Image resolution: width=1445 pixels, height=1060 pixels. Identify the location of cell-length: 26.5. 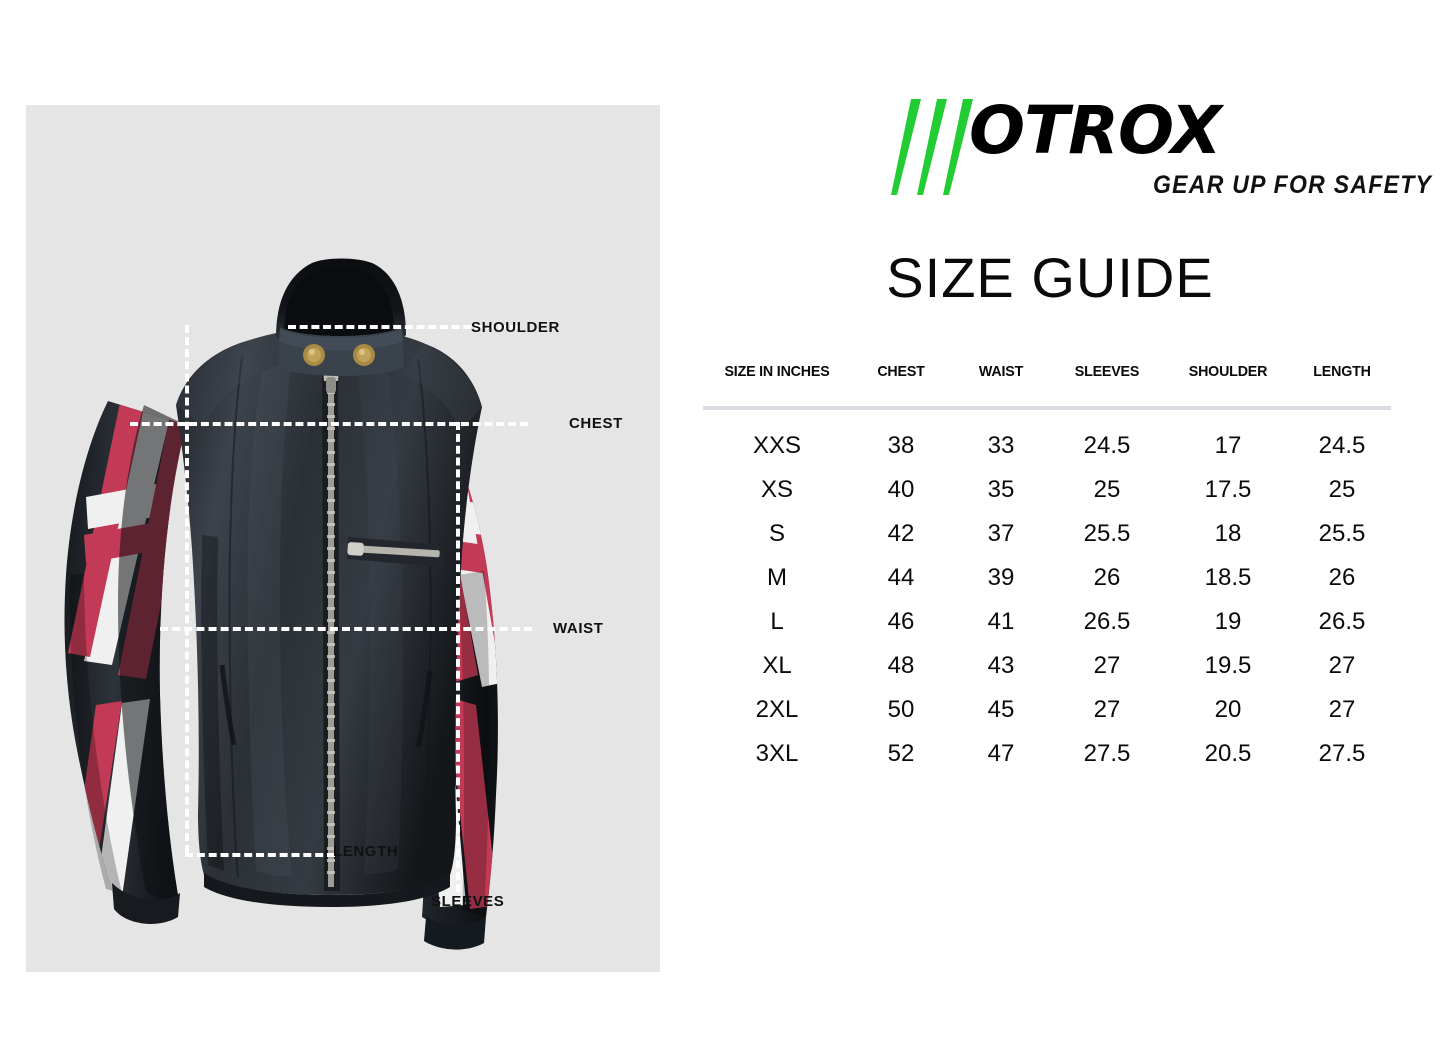
(1342, 621).